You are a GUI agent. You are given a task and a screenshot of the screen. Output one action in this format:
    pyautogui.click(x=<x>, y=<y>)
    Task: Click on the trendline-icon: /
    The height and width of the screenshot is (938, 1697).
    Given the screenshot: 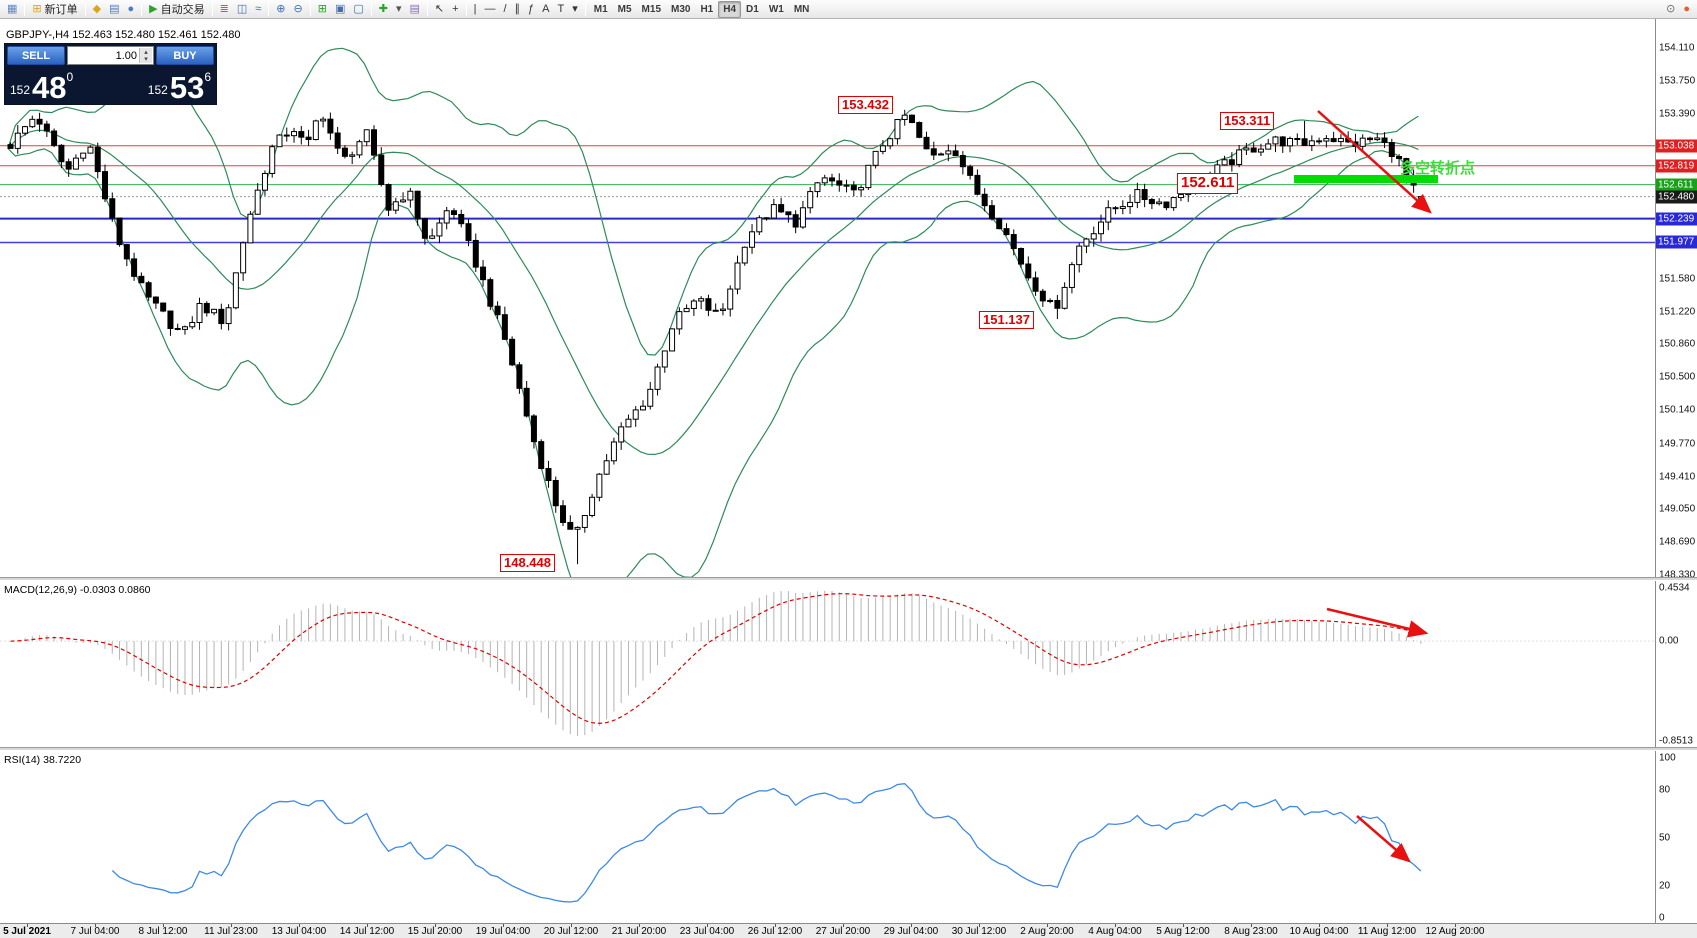 What is the action you would take?
    pyautogui.click(x=505, y=8)
    